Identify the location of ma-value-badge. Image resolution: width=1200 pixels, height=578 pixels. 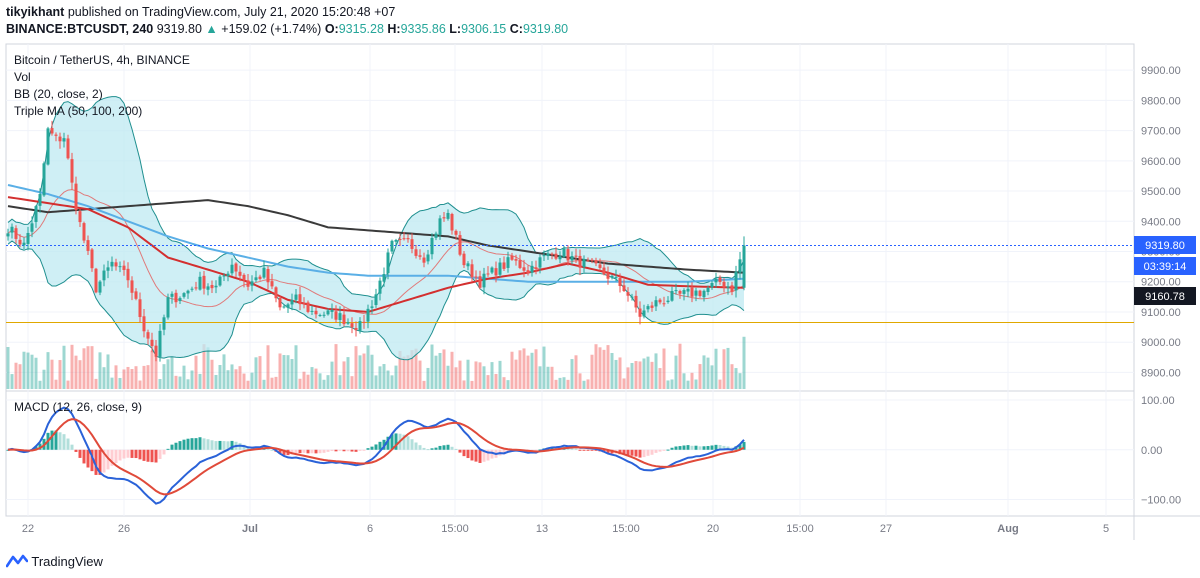
(1165, 296).